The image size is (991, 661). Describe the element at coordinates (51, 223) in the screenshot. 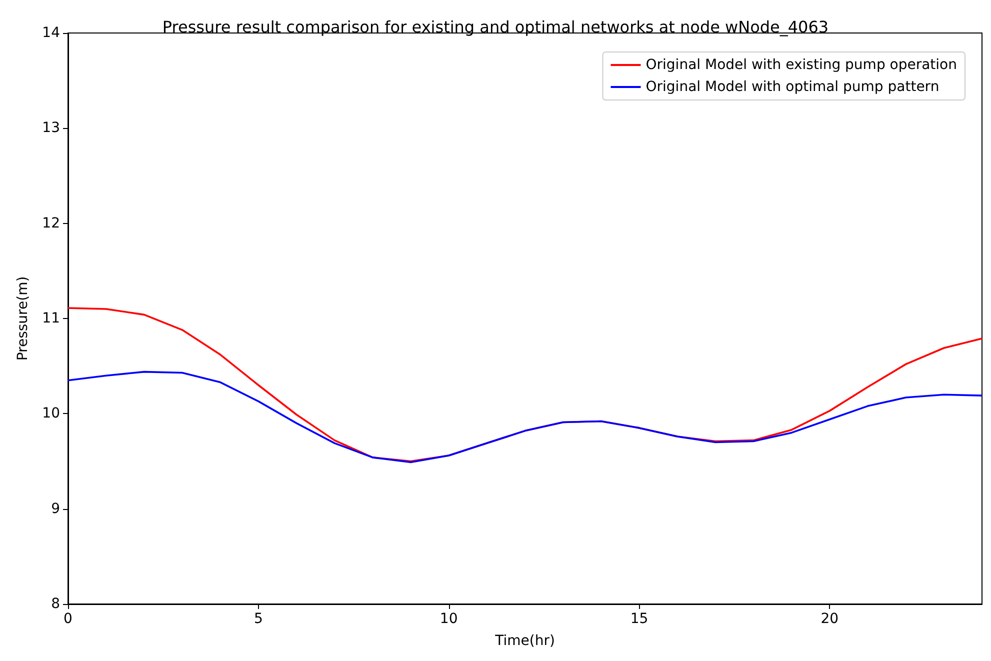

I see `y-tick-label: 12` at that location.